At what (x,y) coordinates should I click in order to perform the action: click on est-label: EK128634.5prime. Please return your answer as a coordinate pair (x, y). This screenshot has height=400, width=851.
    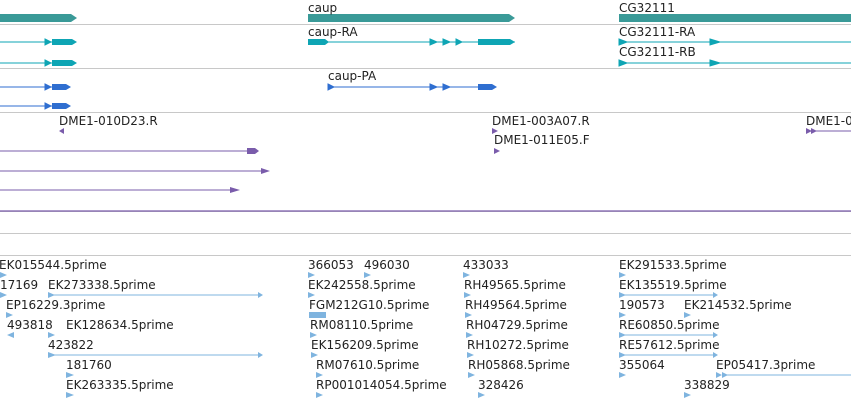
    Looking at the image, I should click on (120, 325).